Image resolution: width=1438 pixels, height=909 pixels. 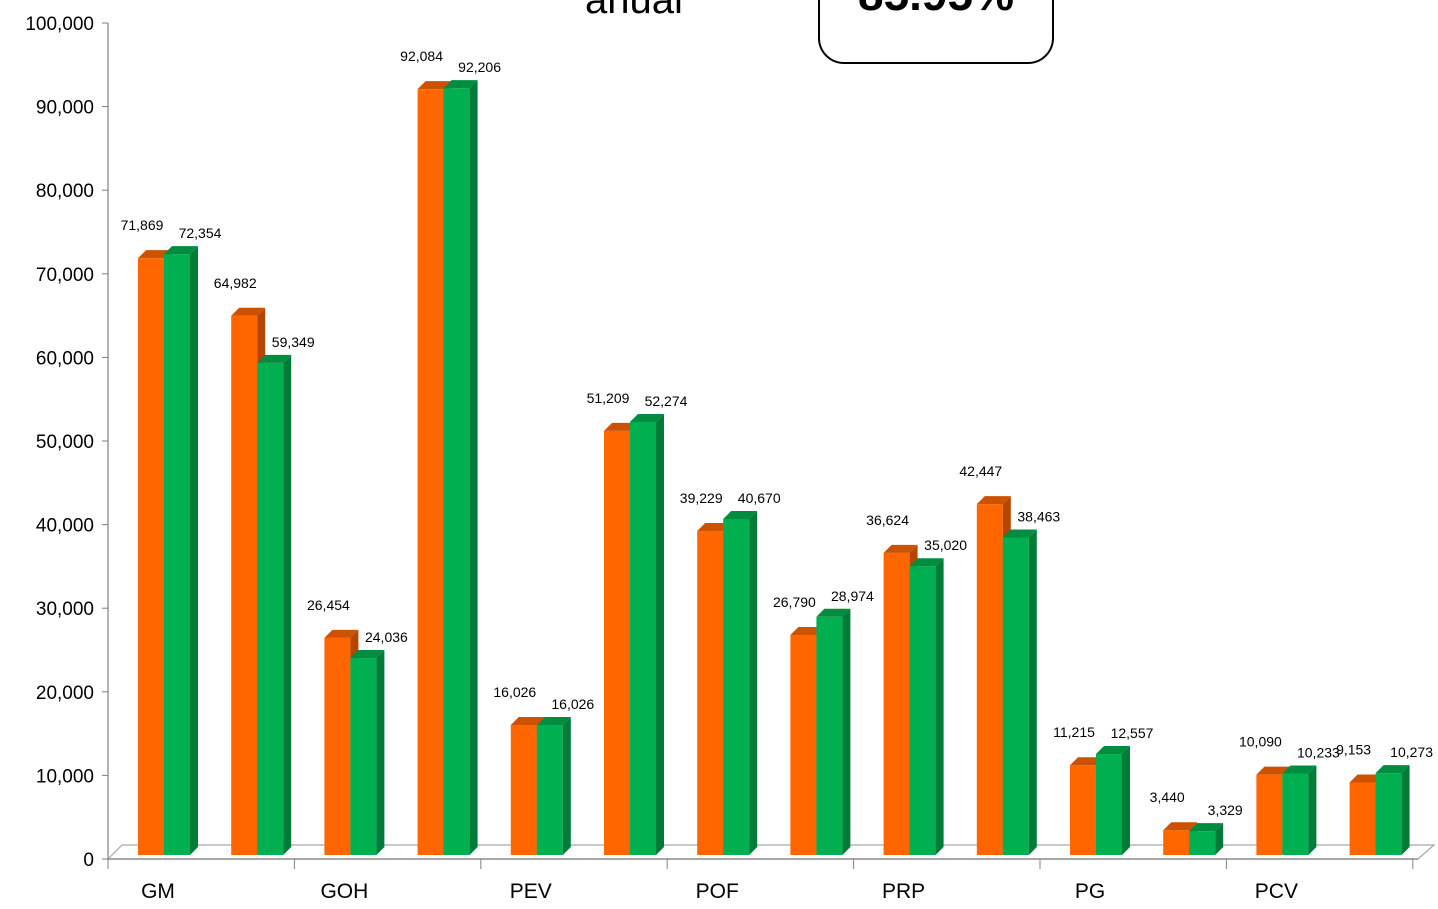 I want to click on percent-badge: 85.95%, so click(x=936, y=32).